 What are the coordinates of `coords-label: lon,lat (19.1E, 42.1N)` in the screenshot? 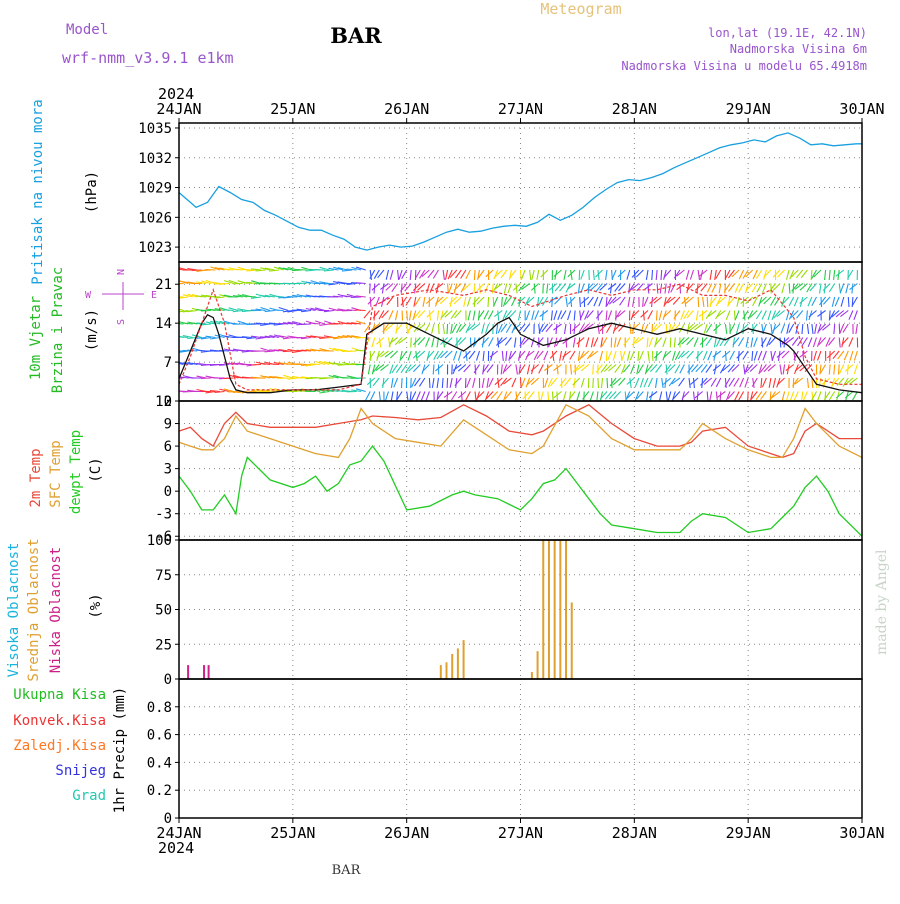 It's located at (787, 33).